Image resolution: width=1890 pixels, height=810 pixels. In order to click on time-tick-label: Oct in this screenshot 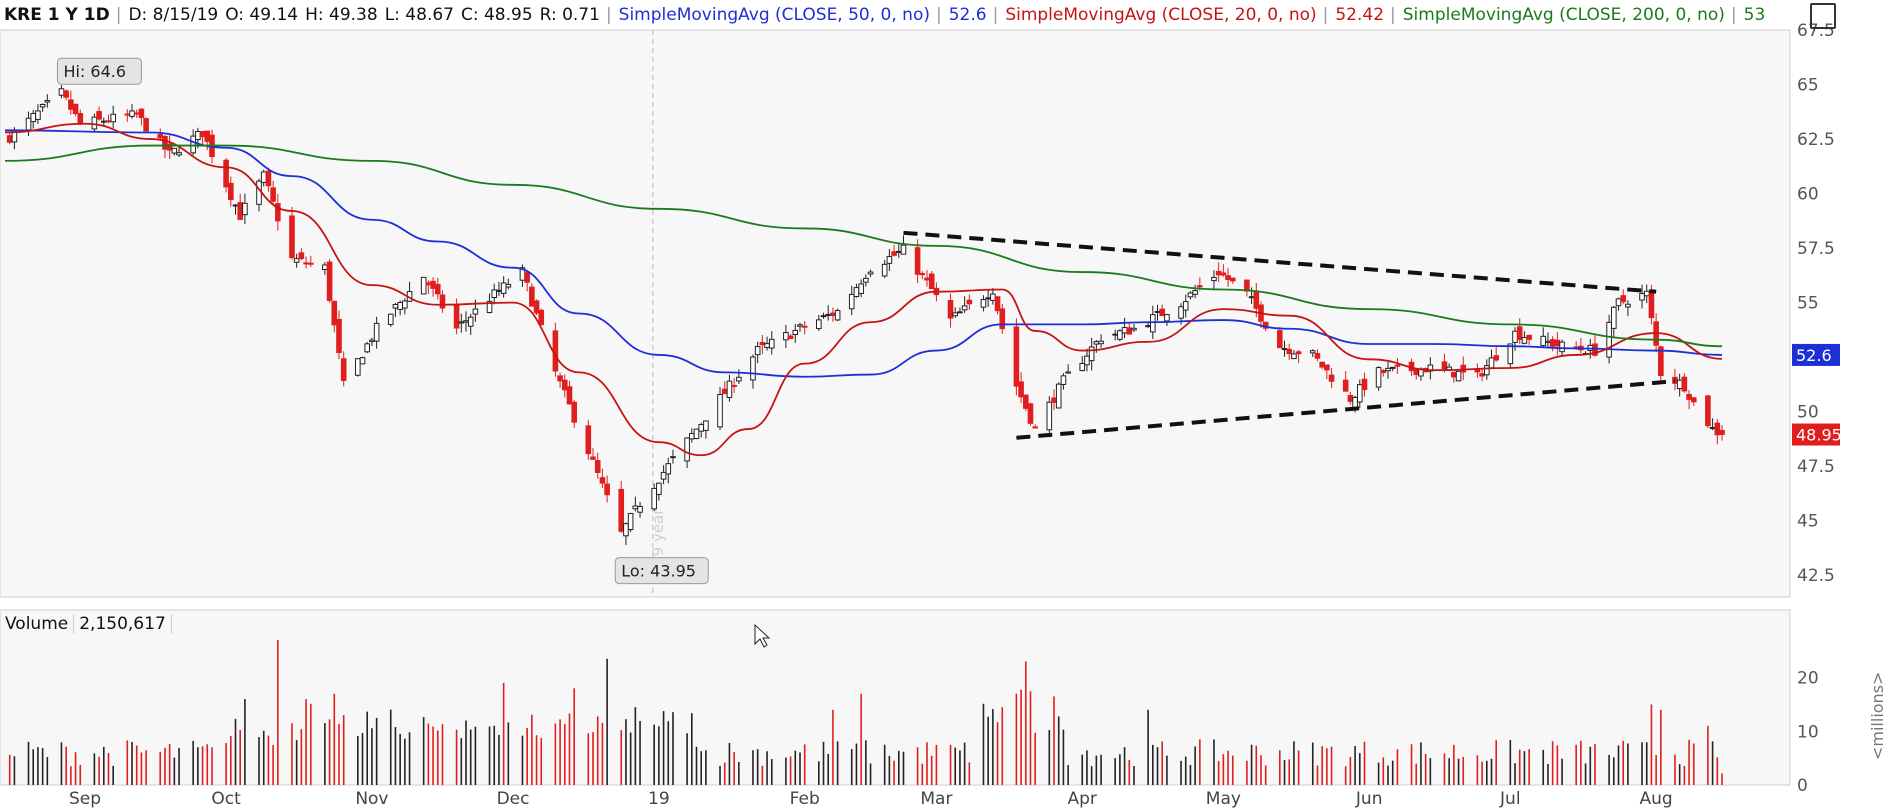, I will do `click(226, 799)`.